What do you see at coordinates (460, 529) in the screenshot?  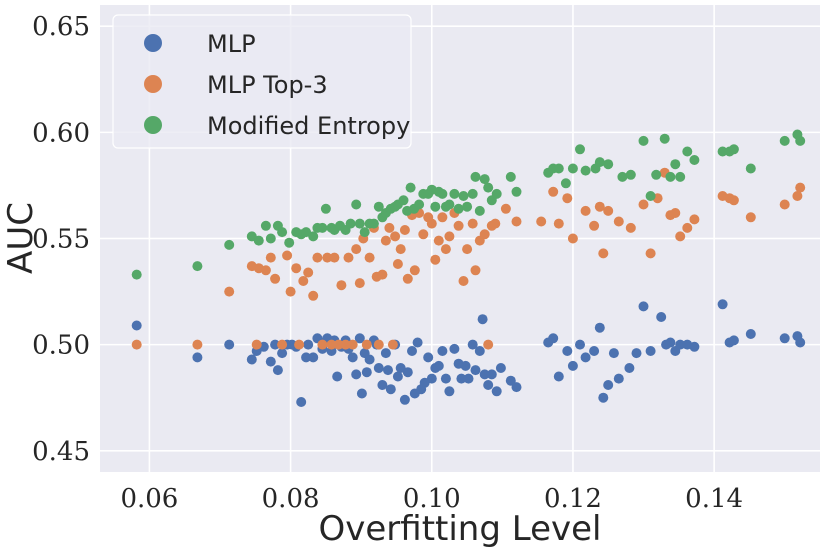 I see `x-axis-label: Overfitting Level` at bounding box center [460, 529].